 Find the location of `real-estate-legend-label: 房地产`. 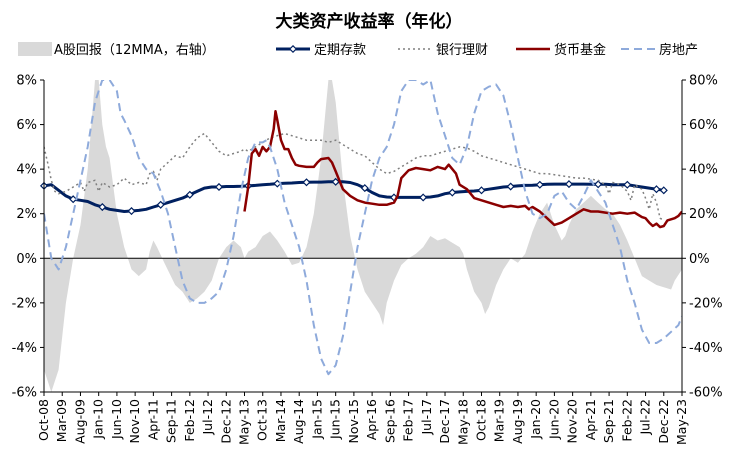

real-estate-legend-label: 房地产 is located at coordinates (678, 50).